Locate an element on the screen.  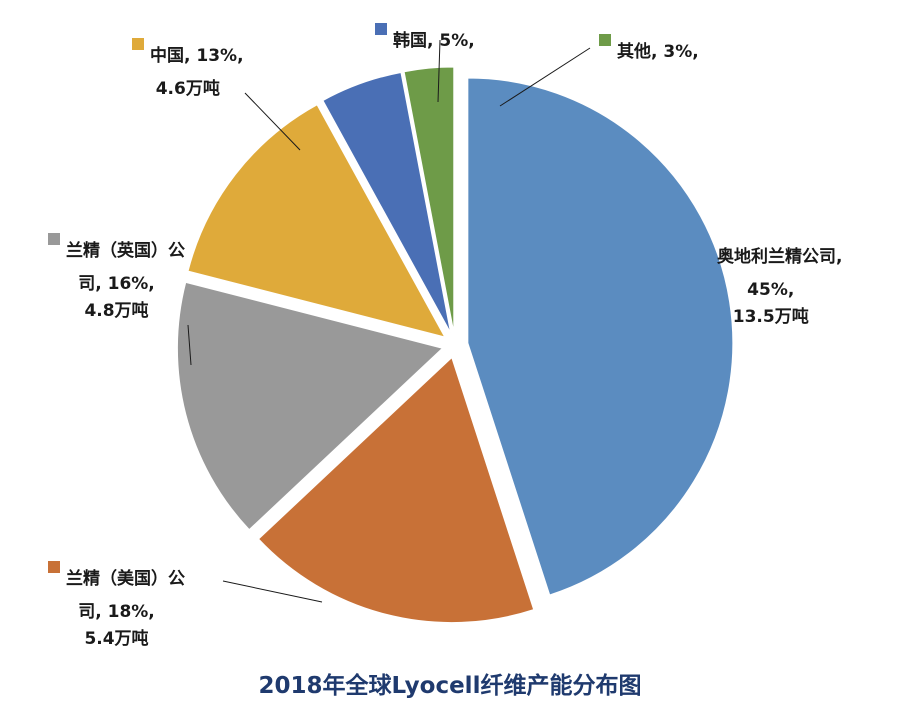
data-label-austria: 奥地利兰精公司, 45%, 13.5万吨 is located at coordinates (770, 283).